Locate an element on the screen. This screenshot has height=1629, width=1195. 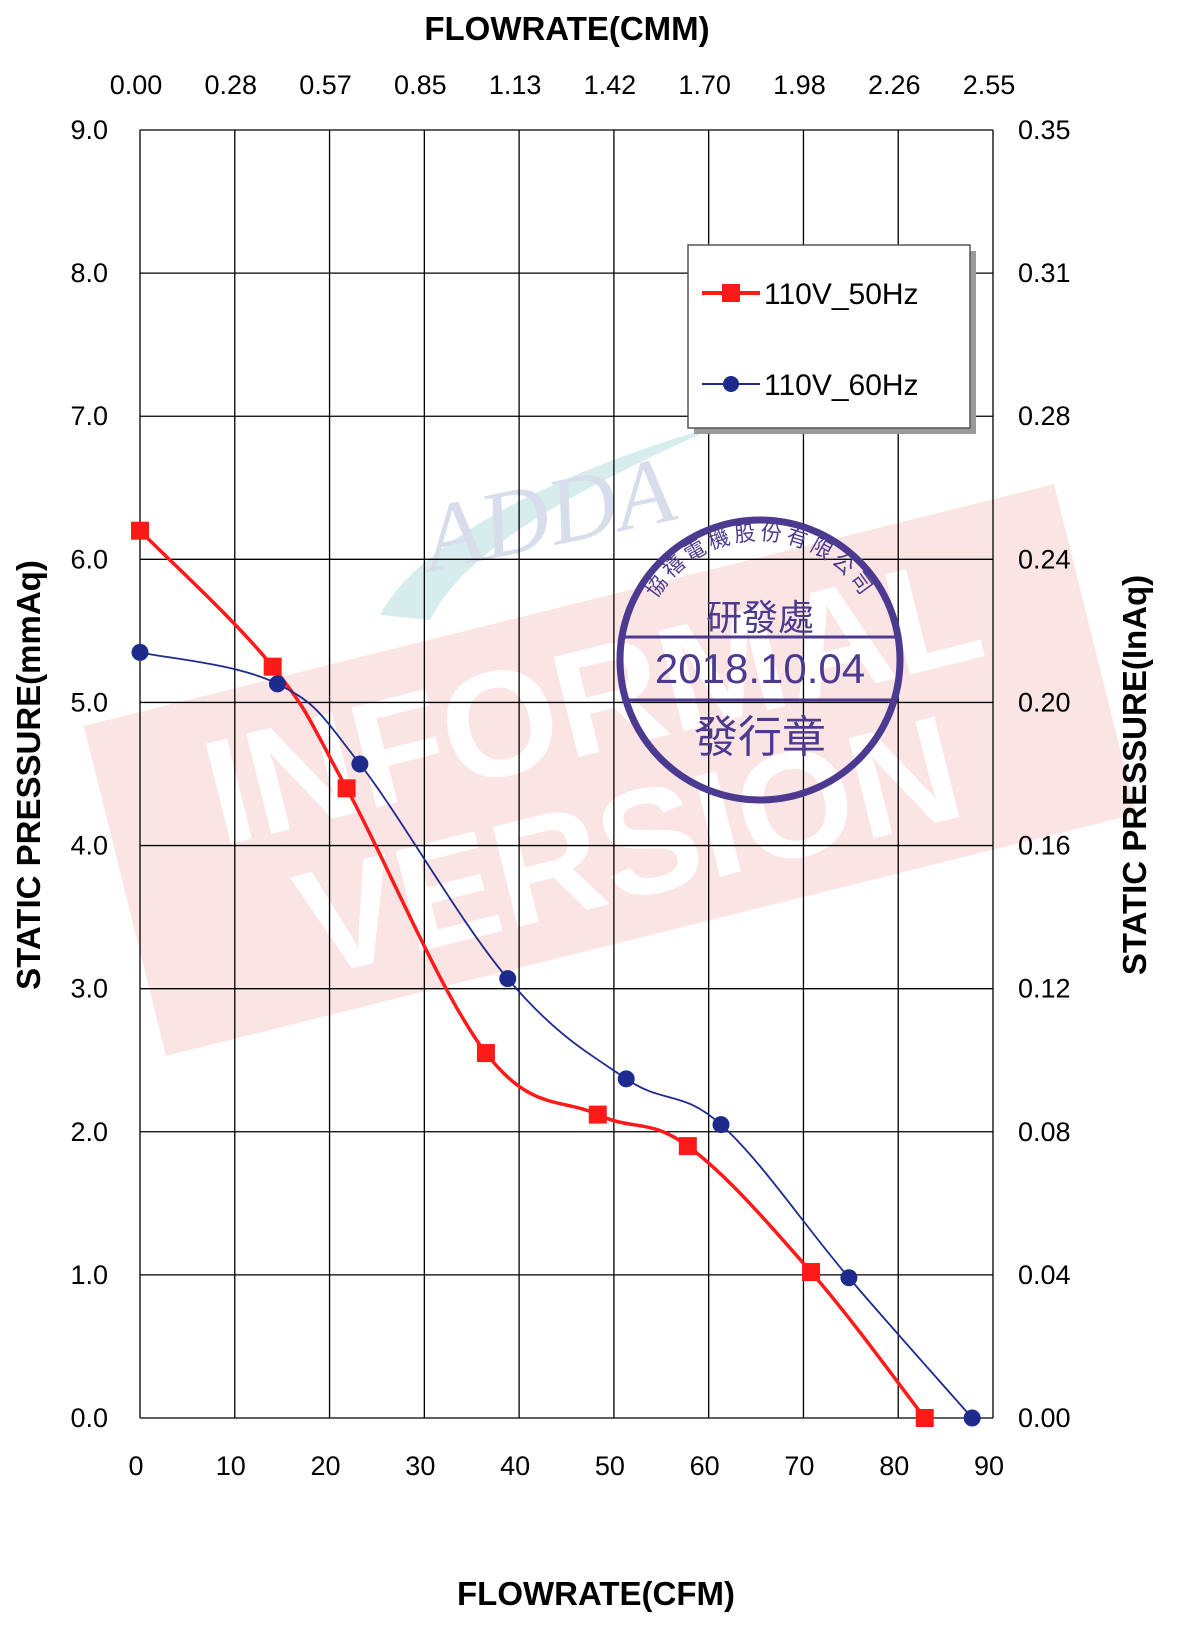
y-right-tick-label: 0.08 is located at coordinates (1044, 1132).